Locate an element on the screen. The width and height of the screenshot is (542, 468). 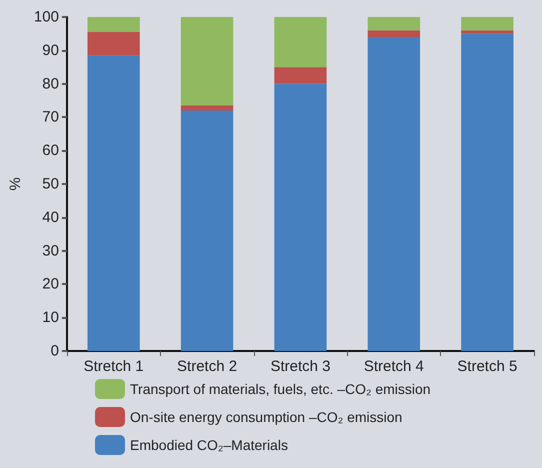
y-tick-label: 50 is located at coordinates (50, 184).